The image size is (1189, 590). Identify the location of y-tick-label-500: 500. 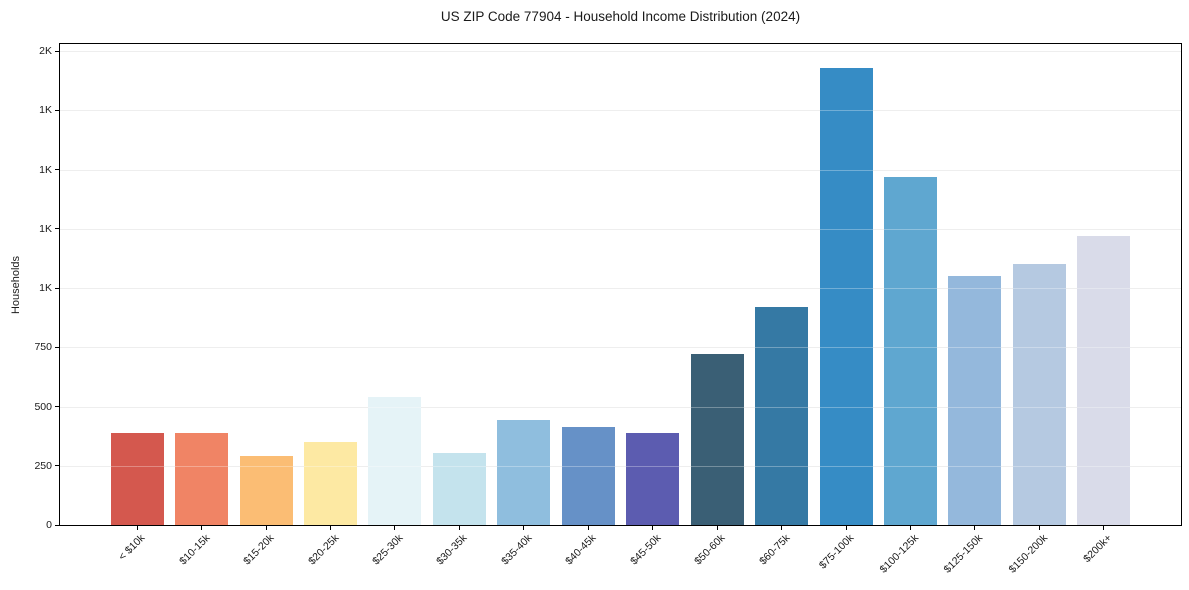
(43, 406).